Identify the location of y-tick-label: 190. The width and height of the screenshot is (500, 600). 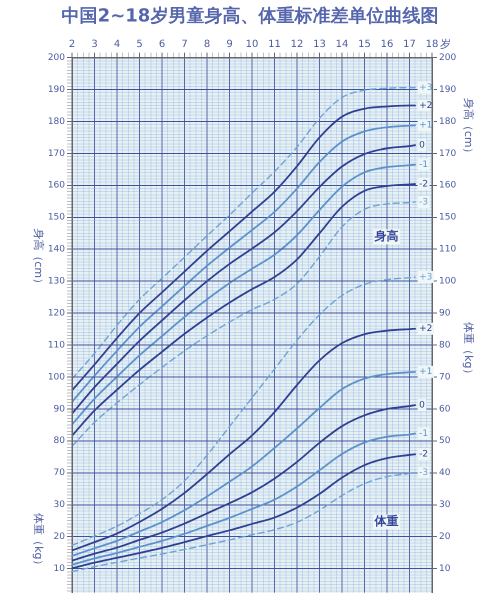
(57, 89).